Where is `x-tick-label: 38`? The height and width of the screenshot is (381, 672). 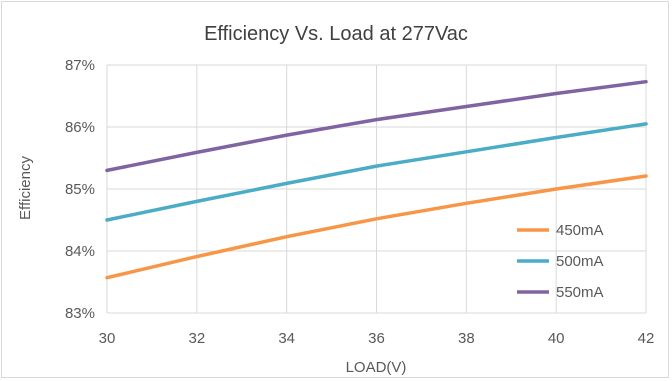 x-tick-label: 38 is located at coordinates (466, 338).